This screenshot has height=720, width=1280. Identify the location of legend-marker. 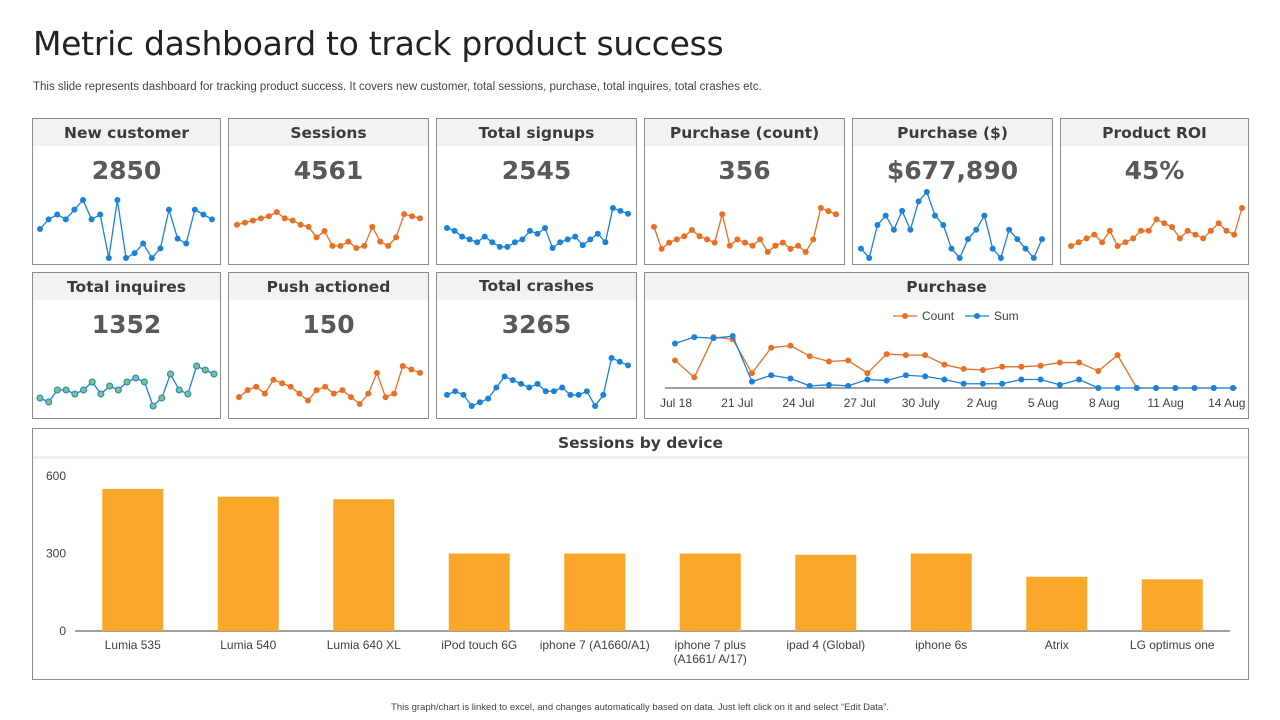
(905, 316).